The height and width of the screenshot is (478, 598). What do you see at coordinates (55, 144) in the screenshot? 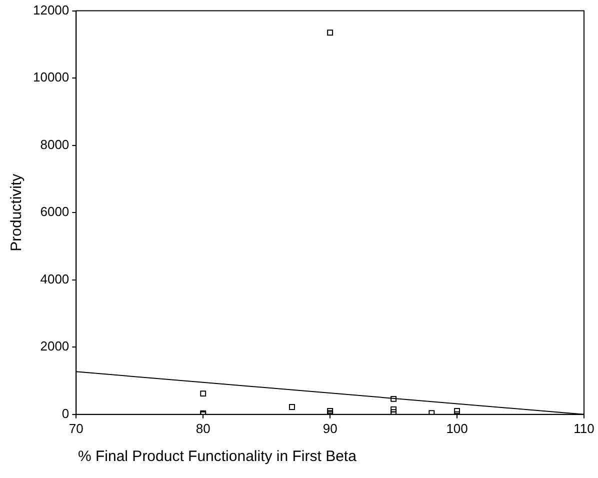
I see `y-tick-label: 8000` at bounding box center [55, 144].